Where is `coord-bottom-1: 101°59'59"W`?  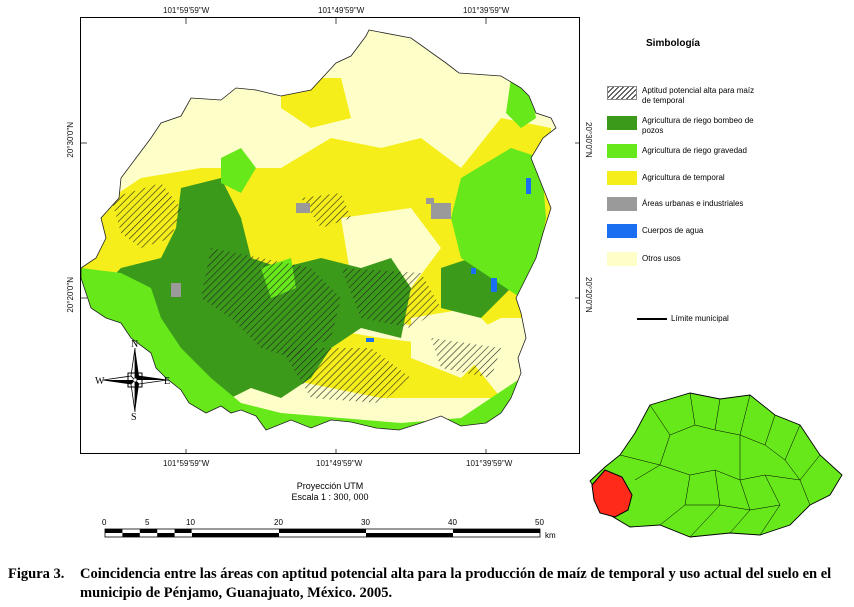 coord-bottom-1: 101°59'59"W is located at coordinates (186, 463).